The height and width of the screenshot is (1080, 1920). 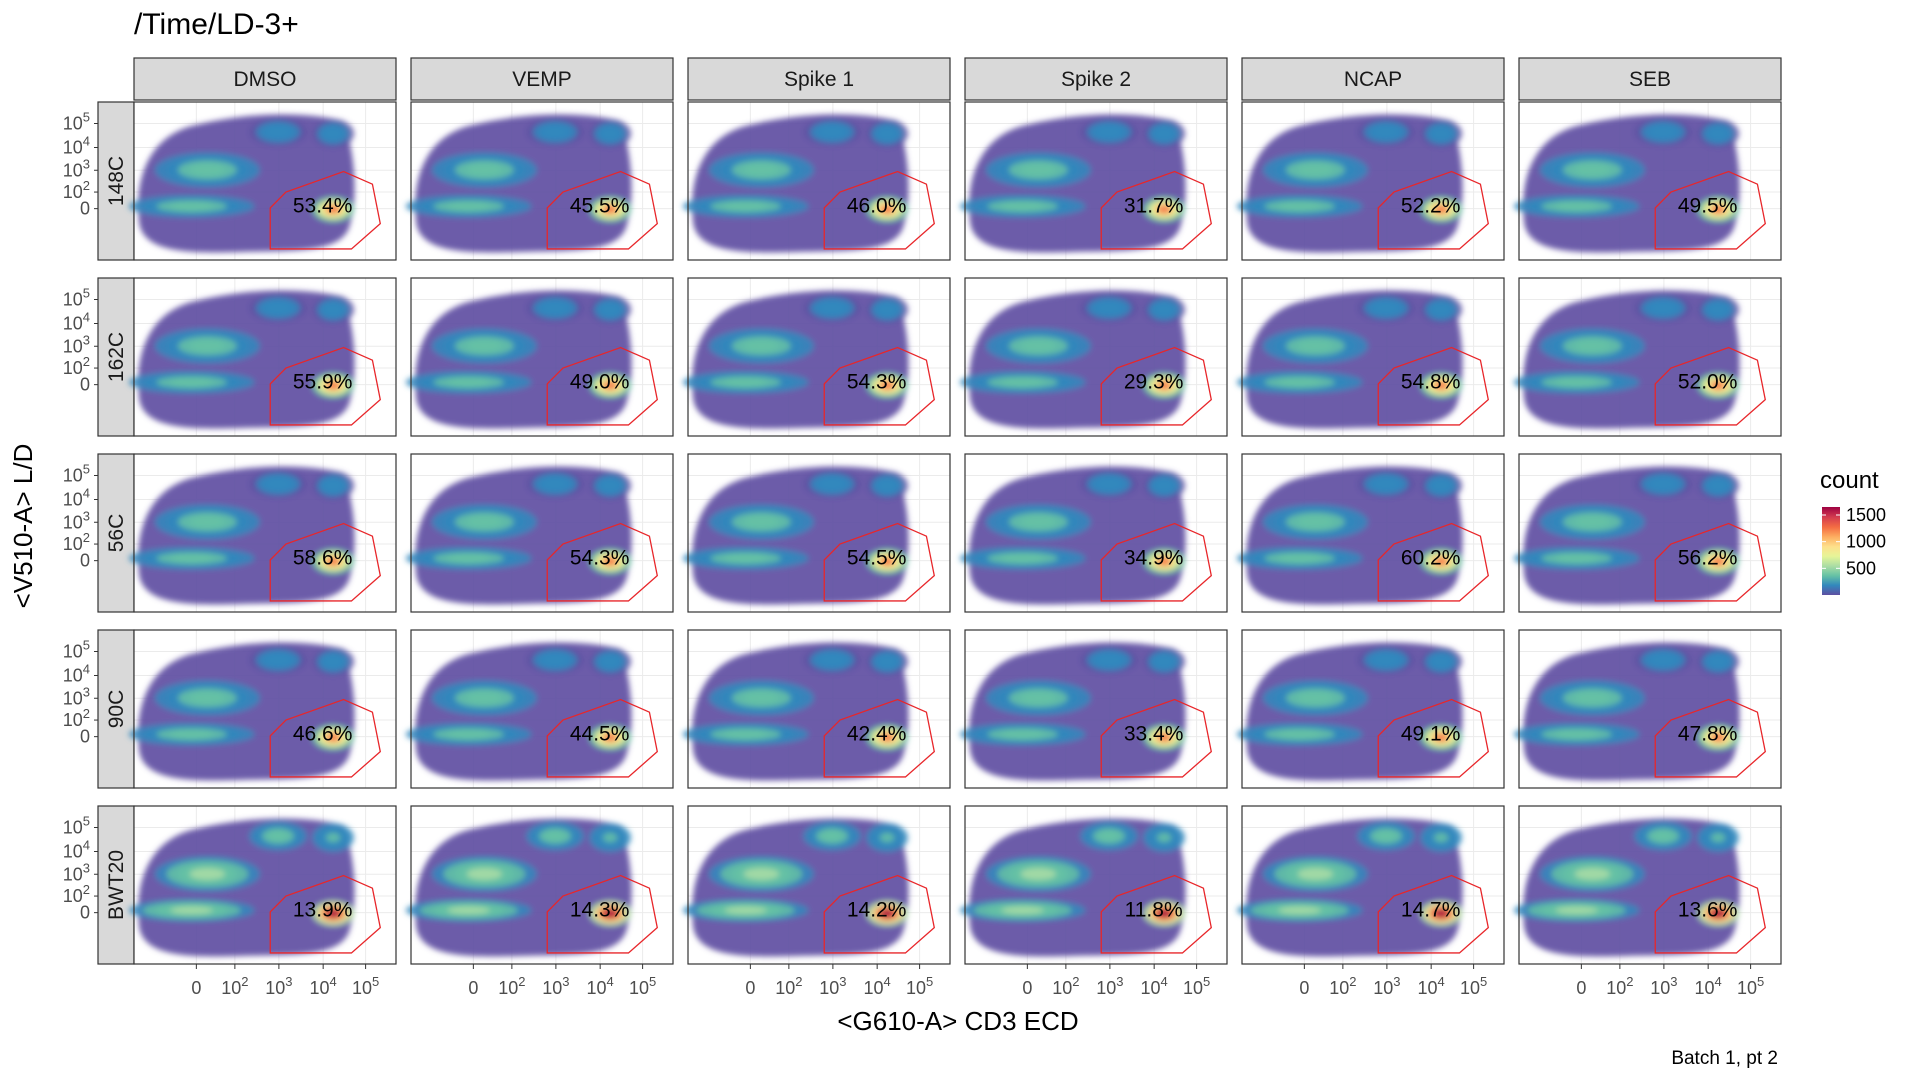 I want to click on legend-colorbar, so click(x=1831, y=551).